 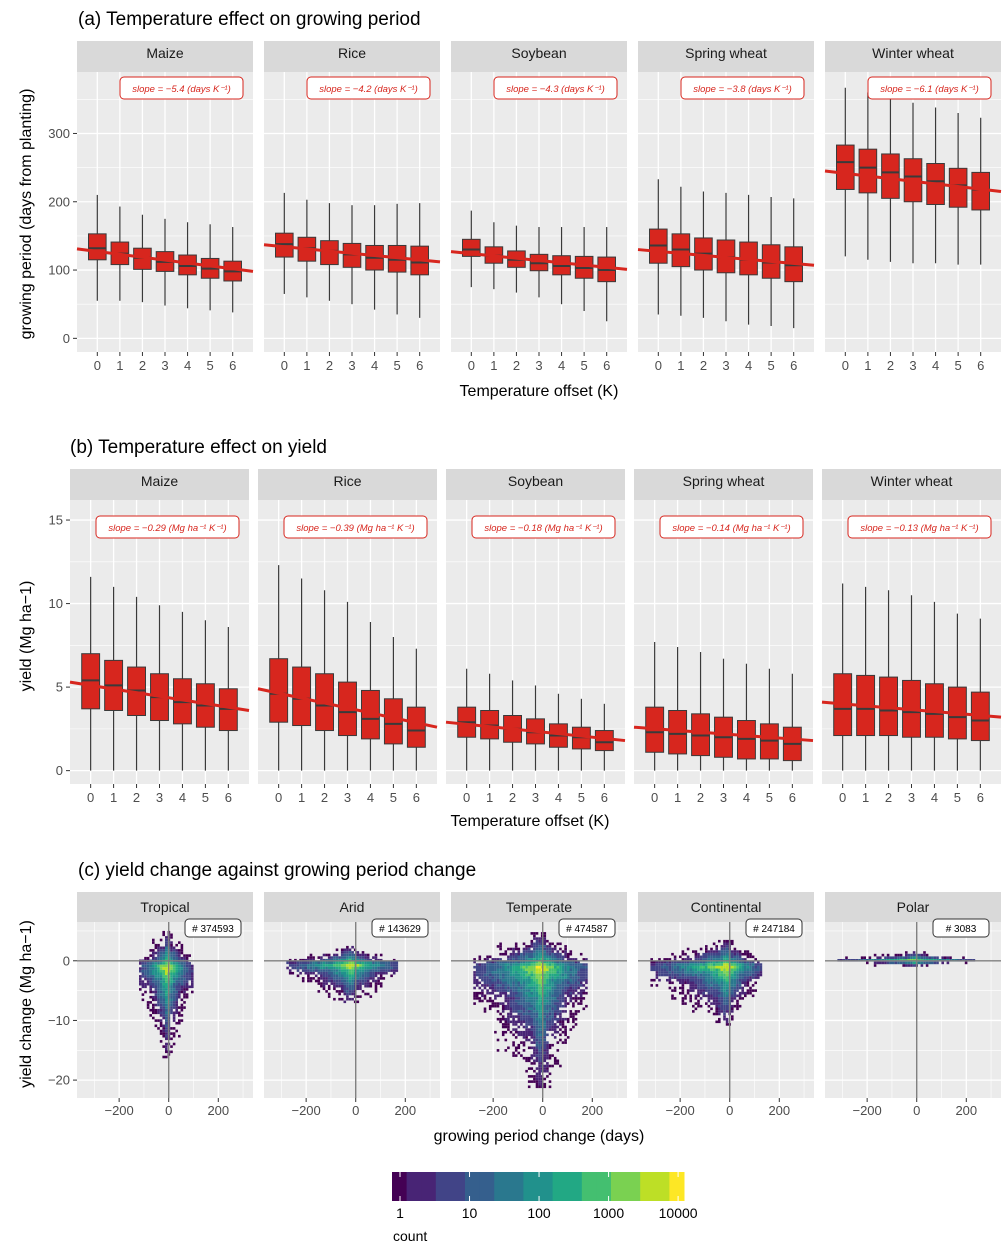 I want to click on x-tick-label: 1, so click(x=493, y=365).